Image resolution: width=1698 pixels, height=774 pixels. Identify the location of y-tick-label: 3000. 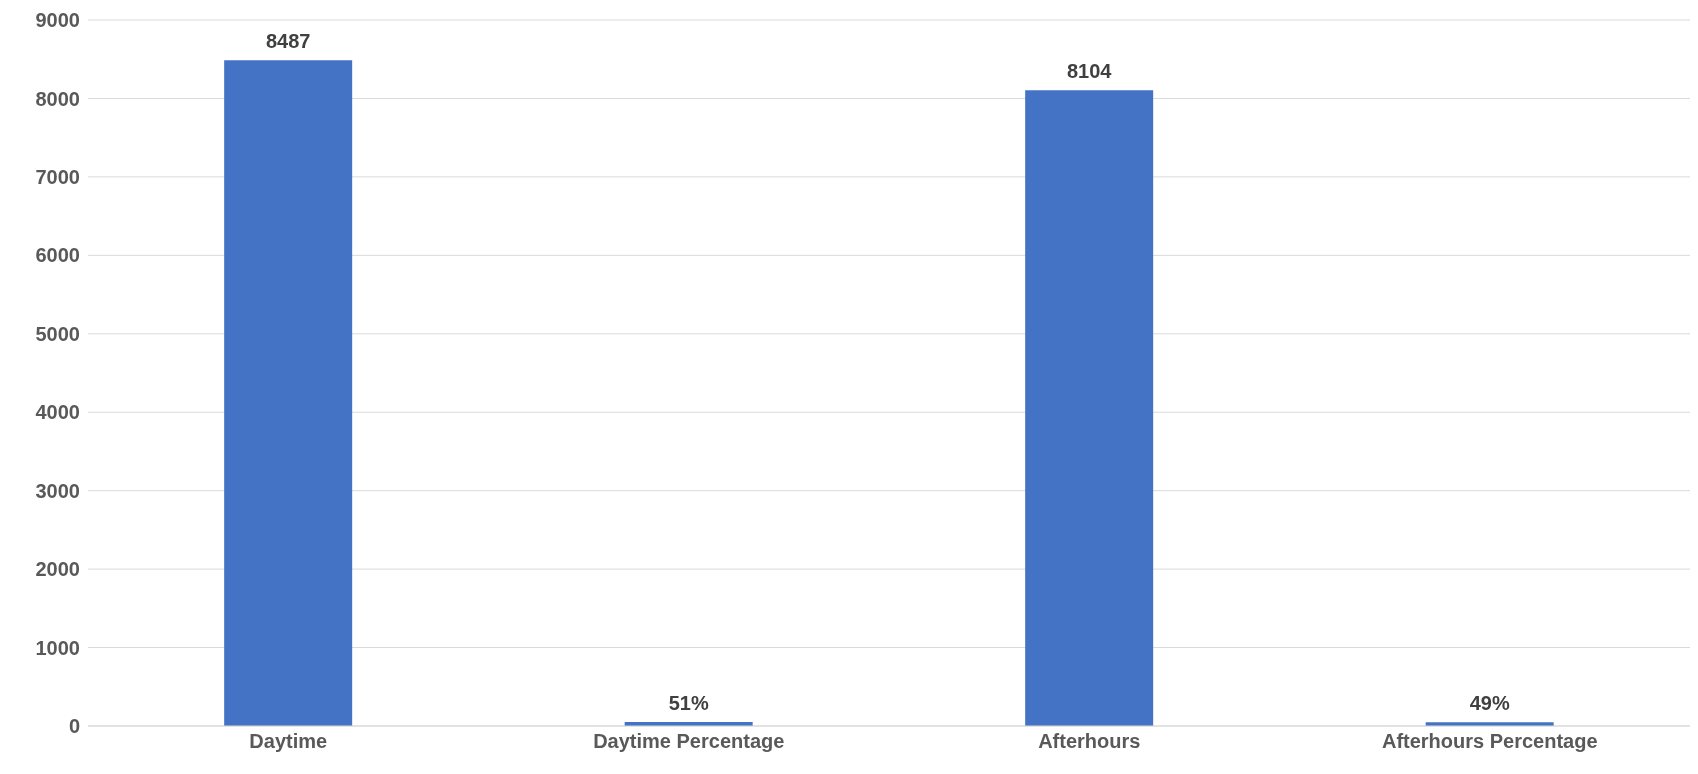
(57, 490).